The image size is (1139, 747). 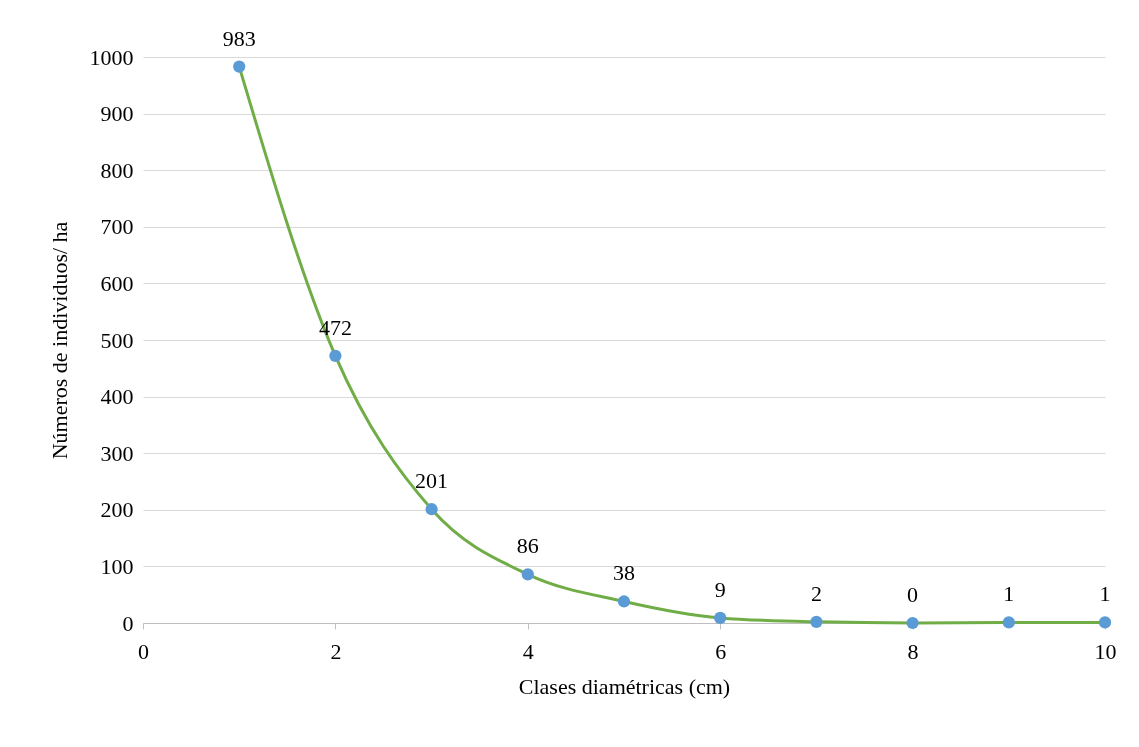 What do you see at coordinates (720, 589) in the screenshot?
I see `data-label: 9` at bounding box center [720, 589].